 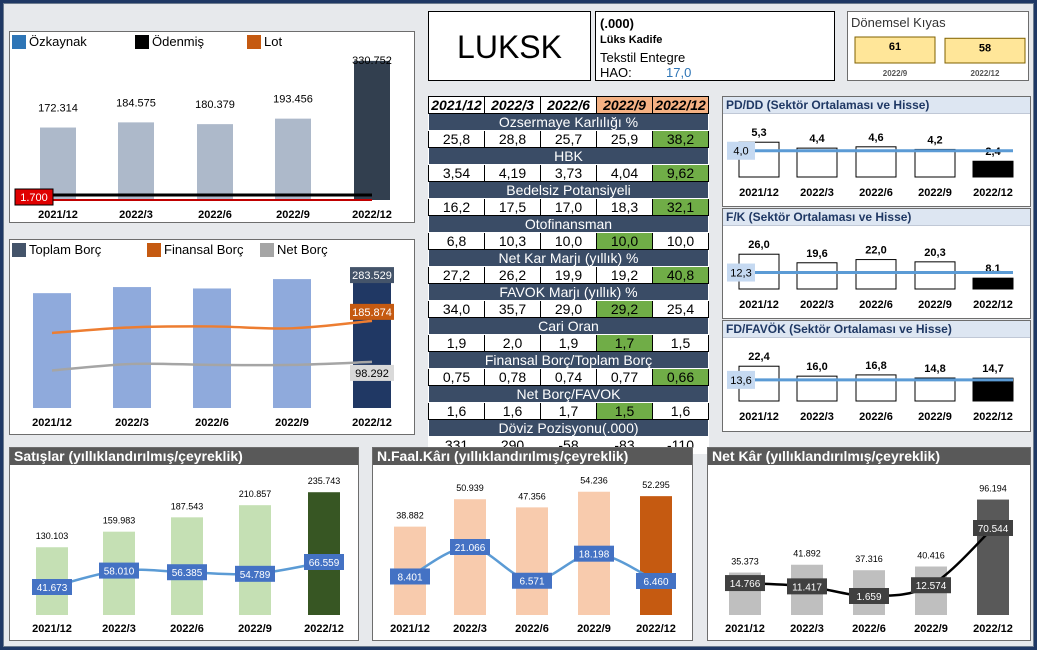 I want to click on net-profit-title: Net Kâr (yıllıklandırılmış/çeyreklik), so click(x=869, y=456).